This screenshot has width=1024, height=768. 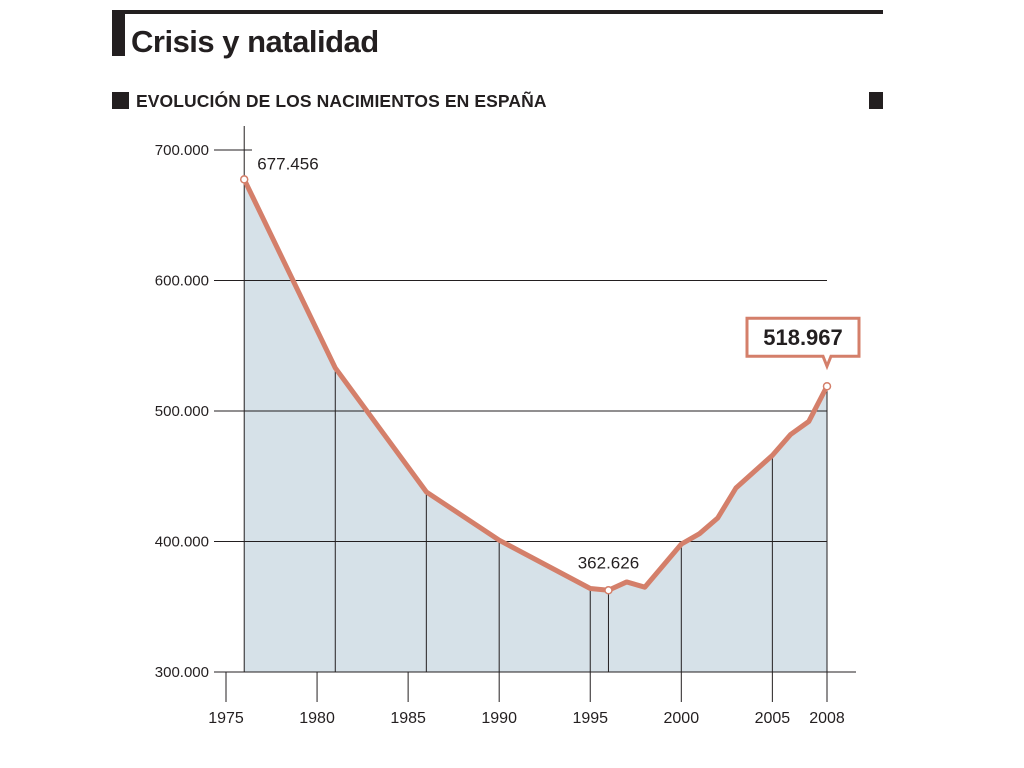 What do you see at coordinates (590, 718) in the screenshot?
I see `x-tick-label: 1995` at bounding box center [590, 718].